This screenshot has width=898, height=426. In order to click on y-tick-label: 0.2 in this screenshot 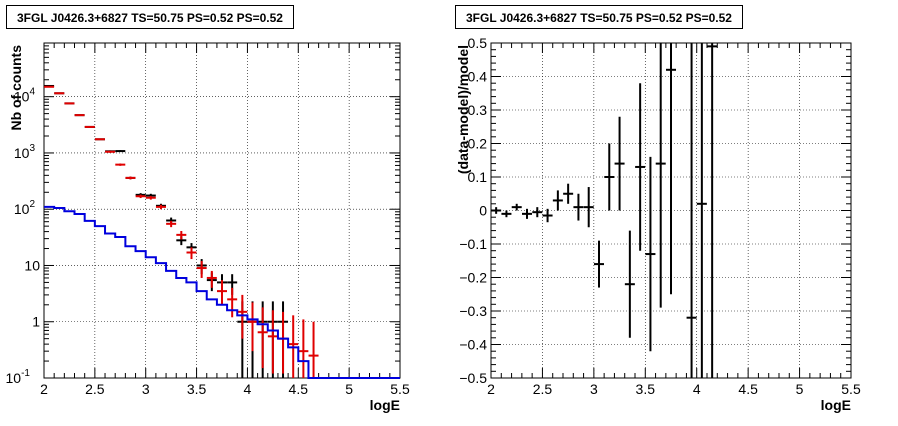, I will do `click(478, 144)`.